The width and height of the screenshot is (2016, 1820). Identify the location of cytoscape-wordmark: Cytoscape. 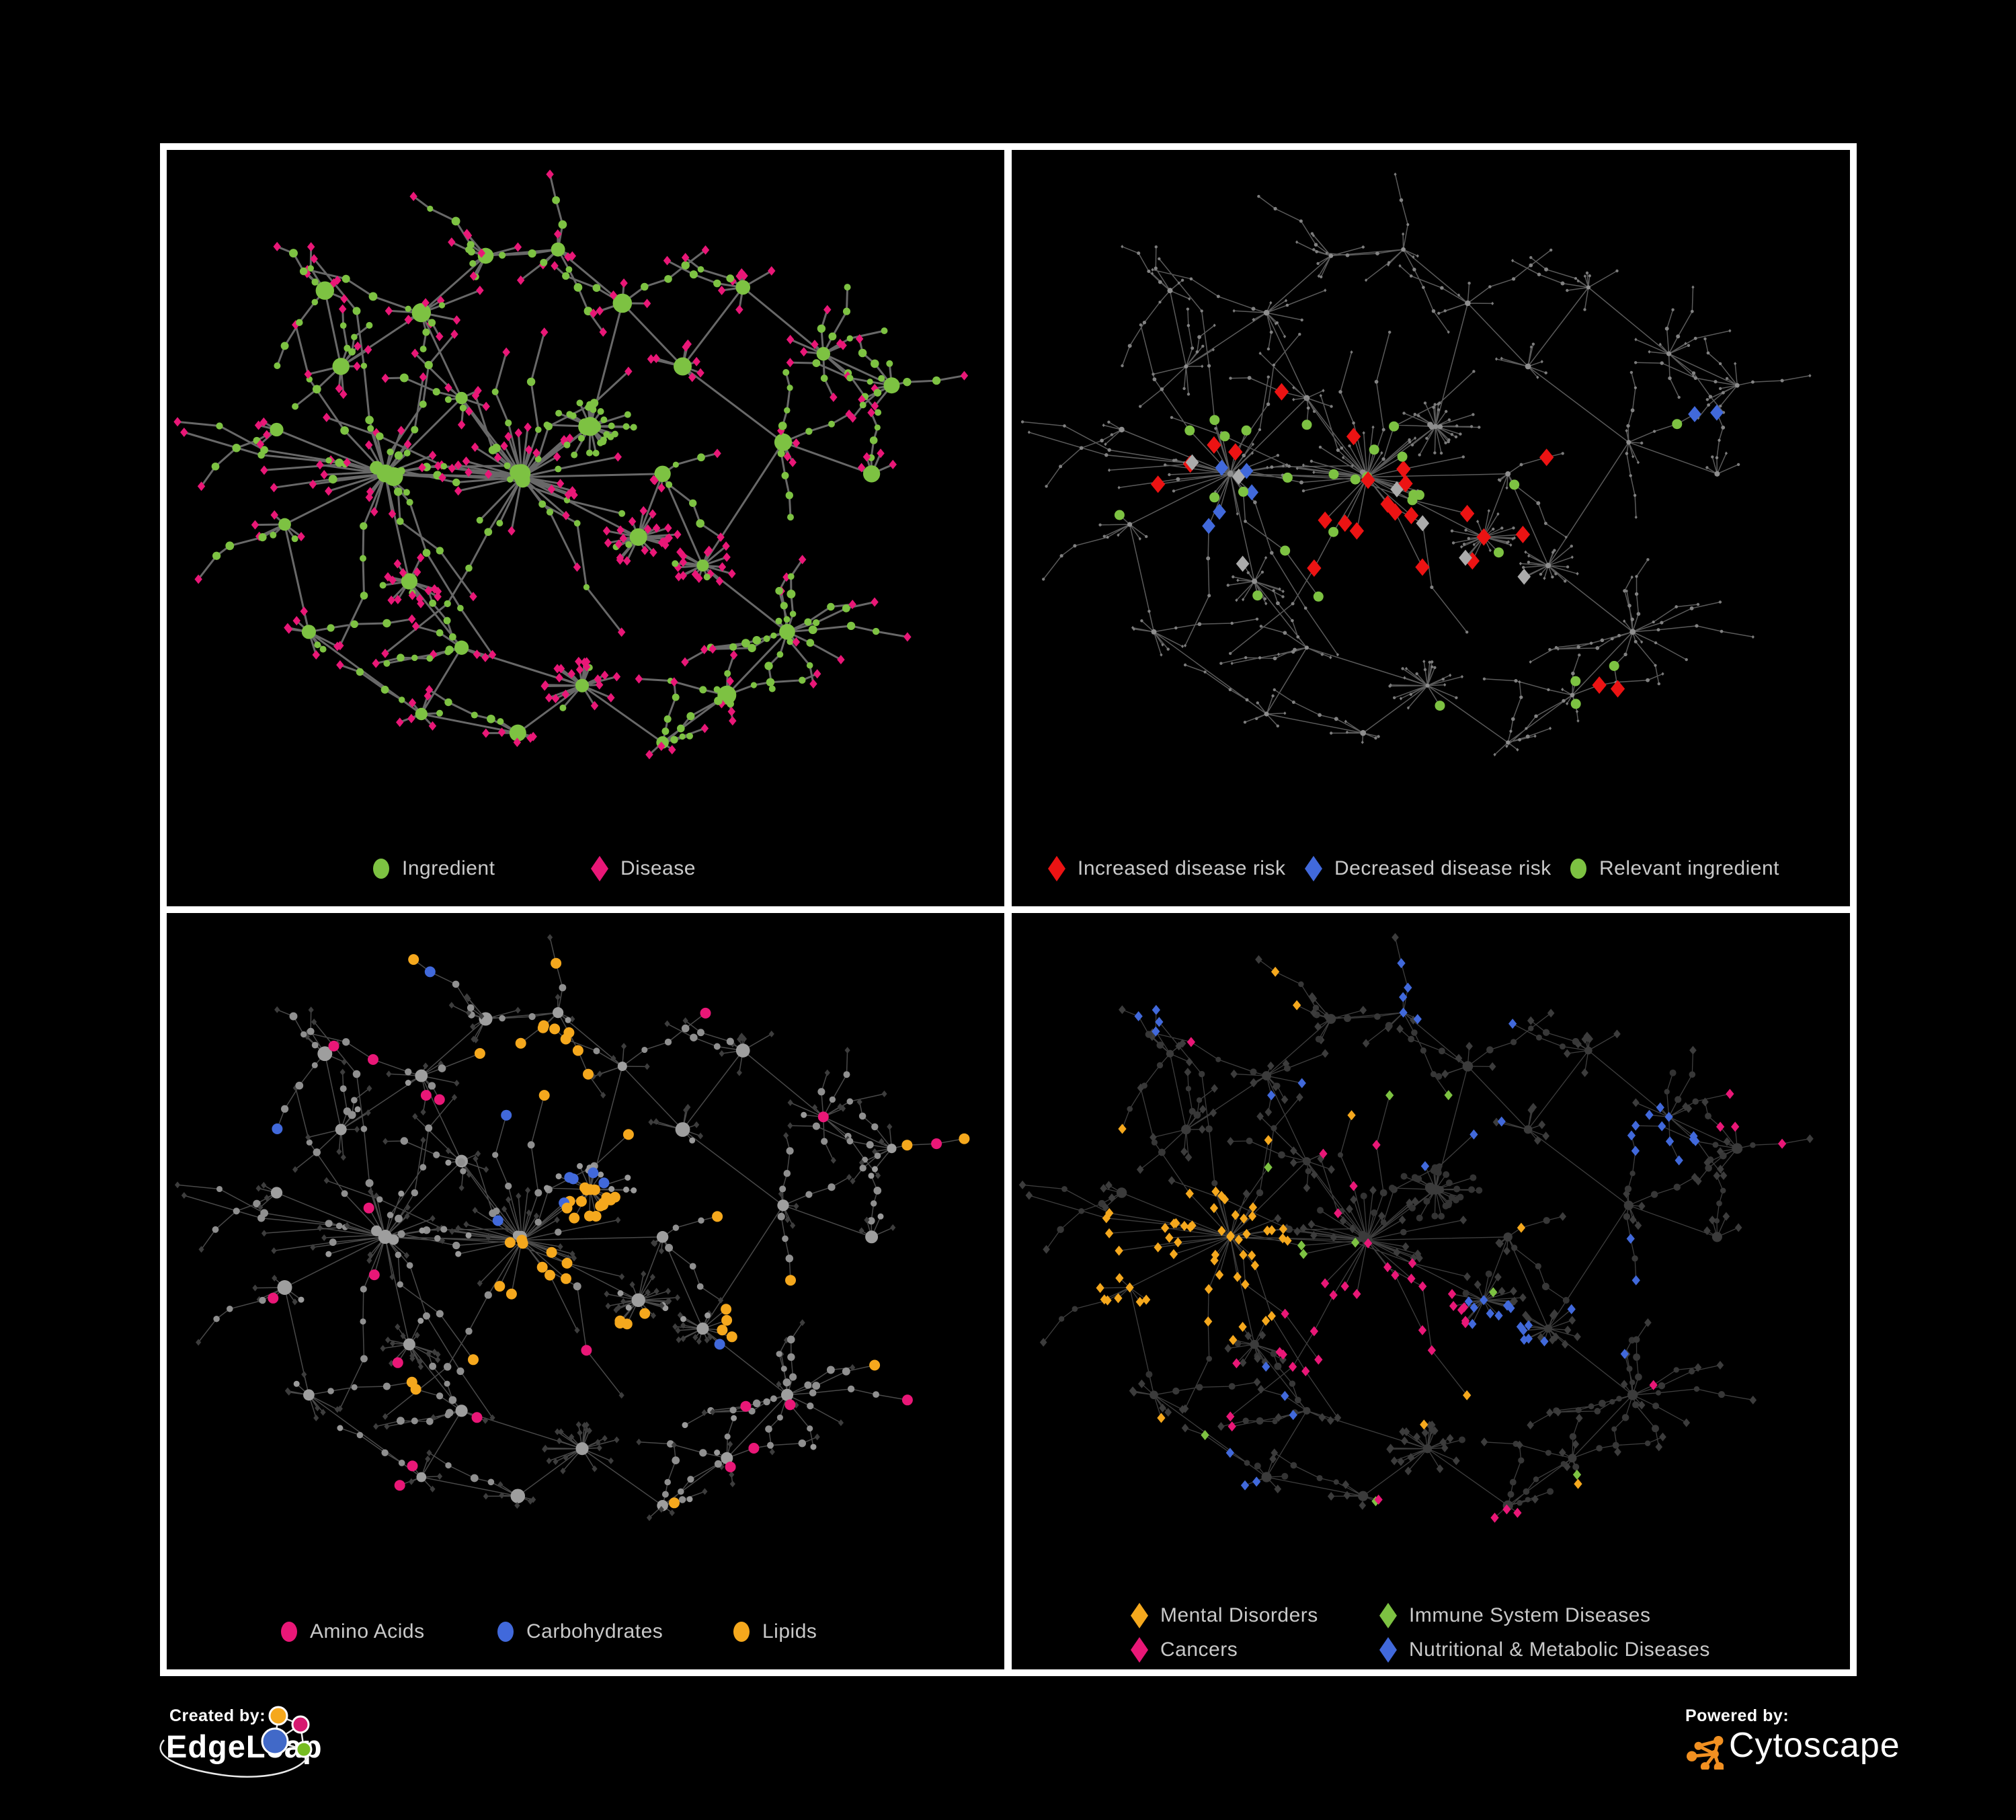
(1814, 1745).